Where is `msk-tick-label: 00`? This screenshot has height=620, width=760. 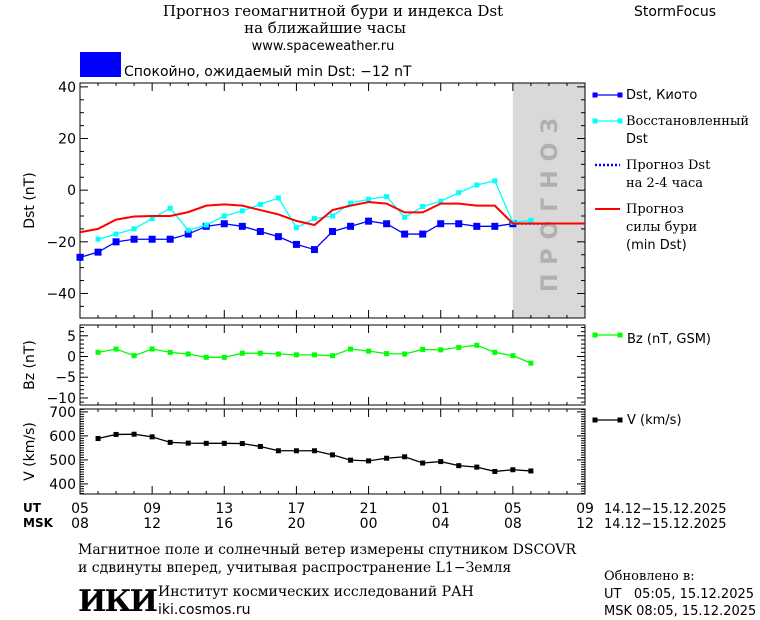
msk-tick-label: 00 is located at coordinates (369, 524).